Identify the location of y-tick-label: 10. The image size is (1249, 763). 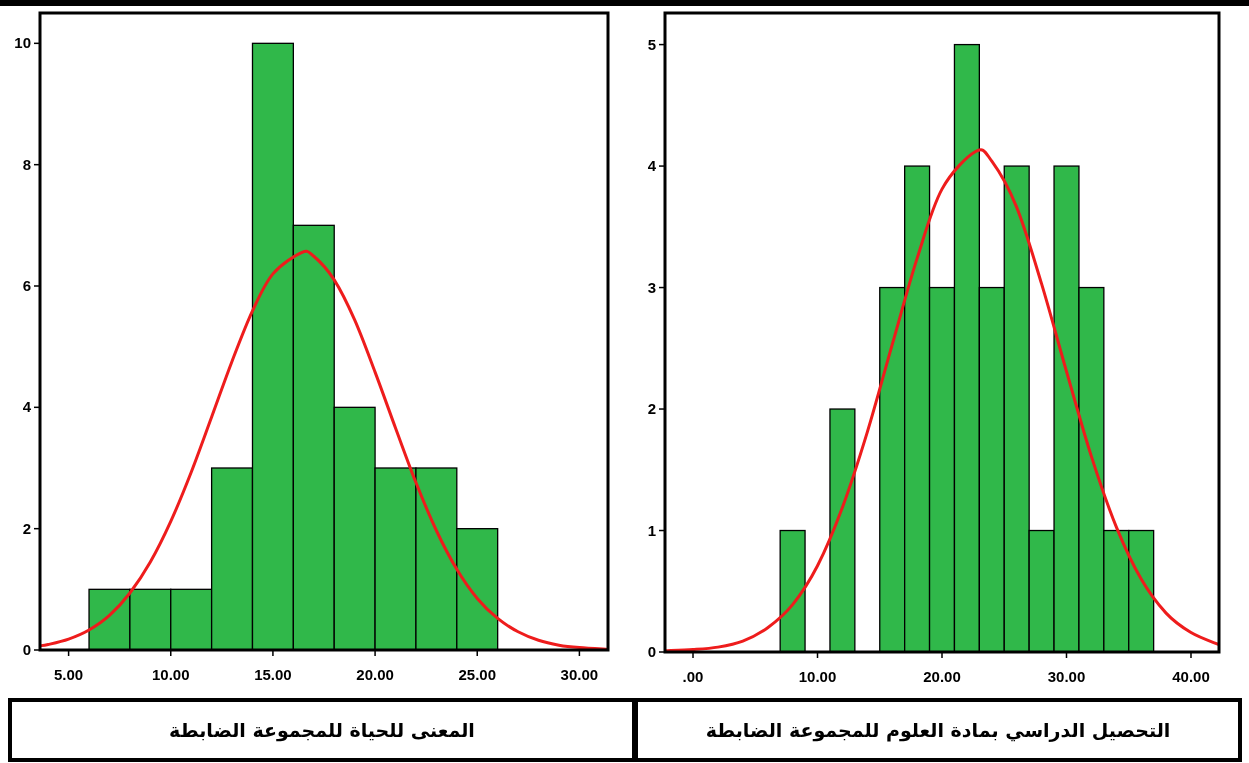
(22, 43).